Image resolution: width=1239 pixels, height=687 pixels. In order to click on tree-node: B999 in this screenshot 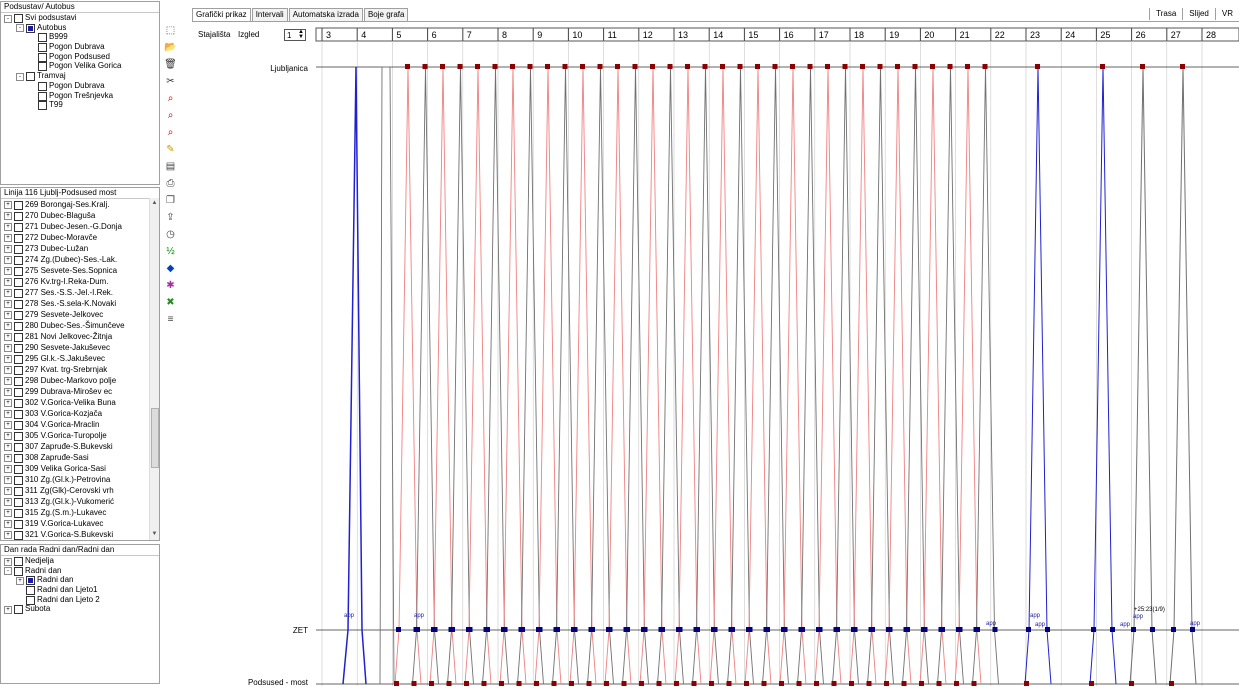, I will do `click(80, 37)`.